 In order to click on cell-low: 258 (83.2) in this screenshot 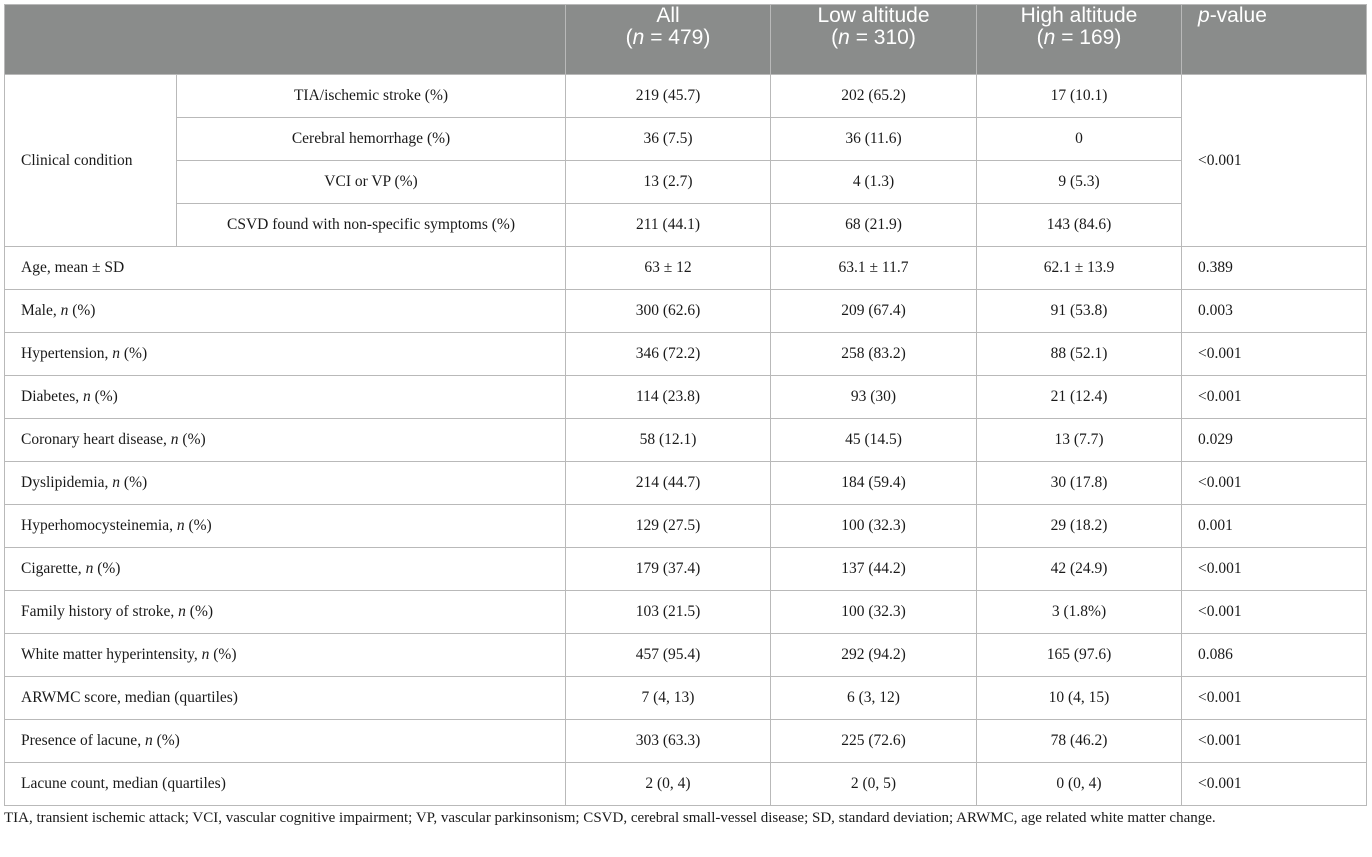, I will do `click(873, 354)`.